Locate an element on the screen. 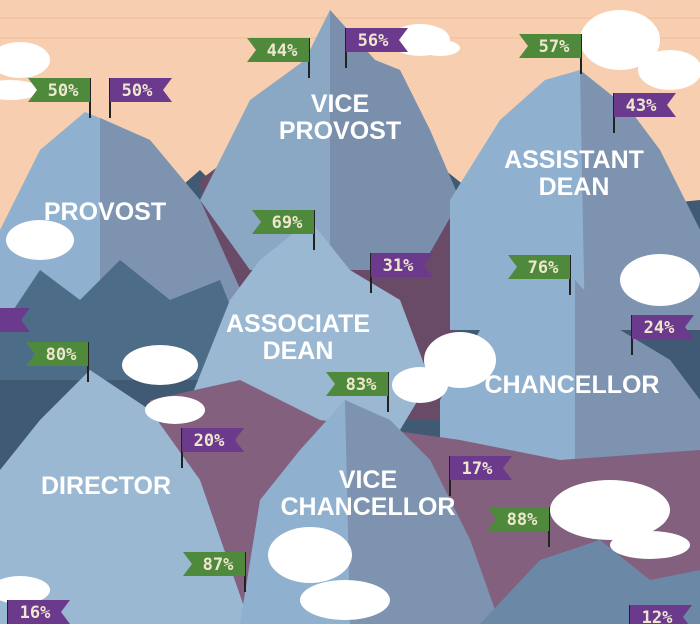  flag: 44% is located at coordinates (278, 58).